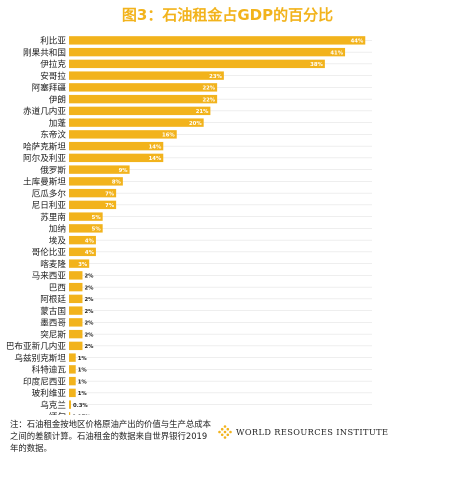  Describe the element at coordinates (80, 406) in the screenshot. I see `data-label: 0.3%` at that location.